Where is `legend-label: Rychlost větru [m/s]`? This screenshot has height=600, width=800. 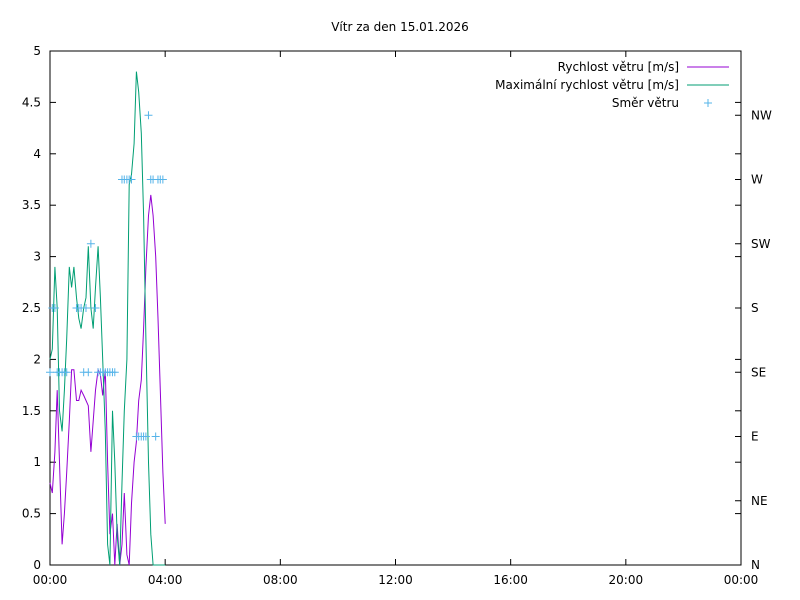
legend-label: Rychlost větru [m/s] is located at coordinates (618, 67).